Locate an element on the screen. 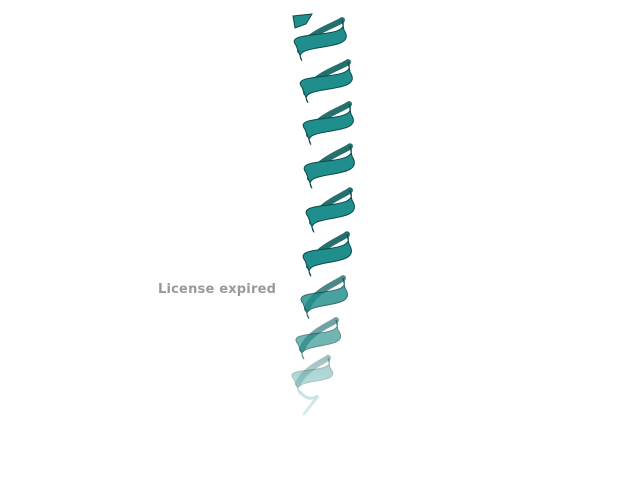 This screenshot has width=640, height=480. depth-fog-overlay is located at coordinates (320, 340).